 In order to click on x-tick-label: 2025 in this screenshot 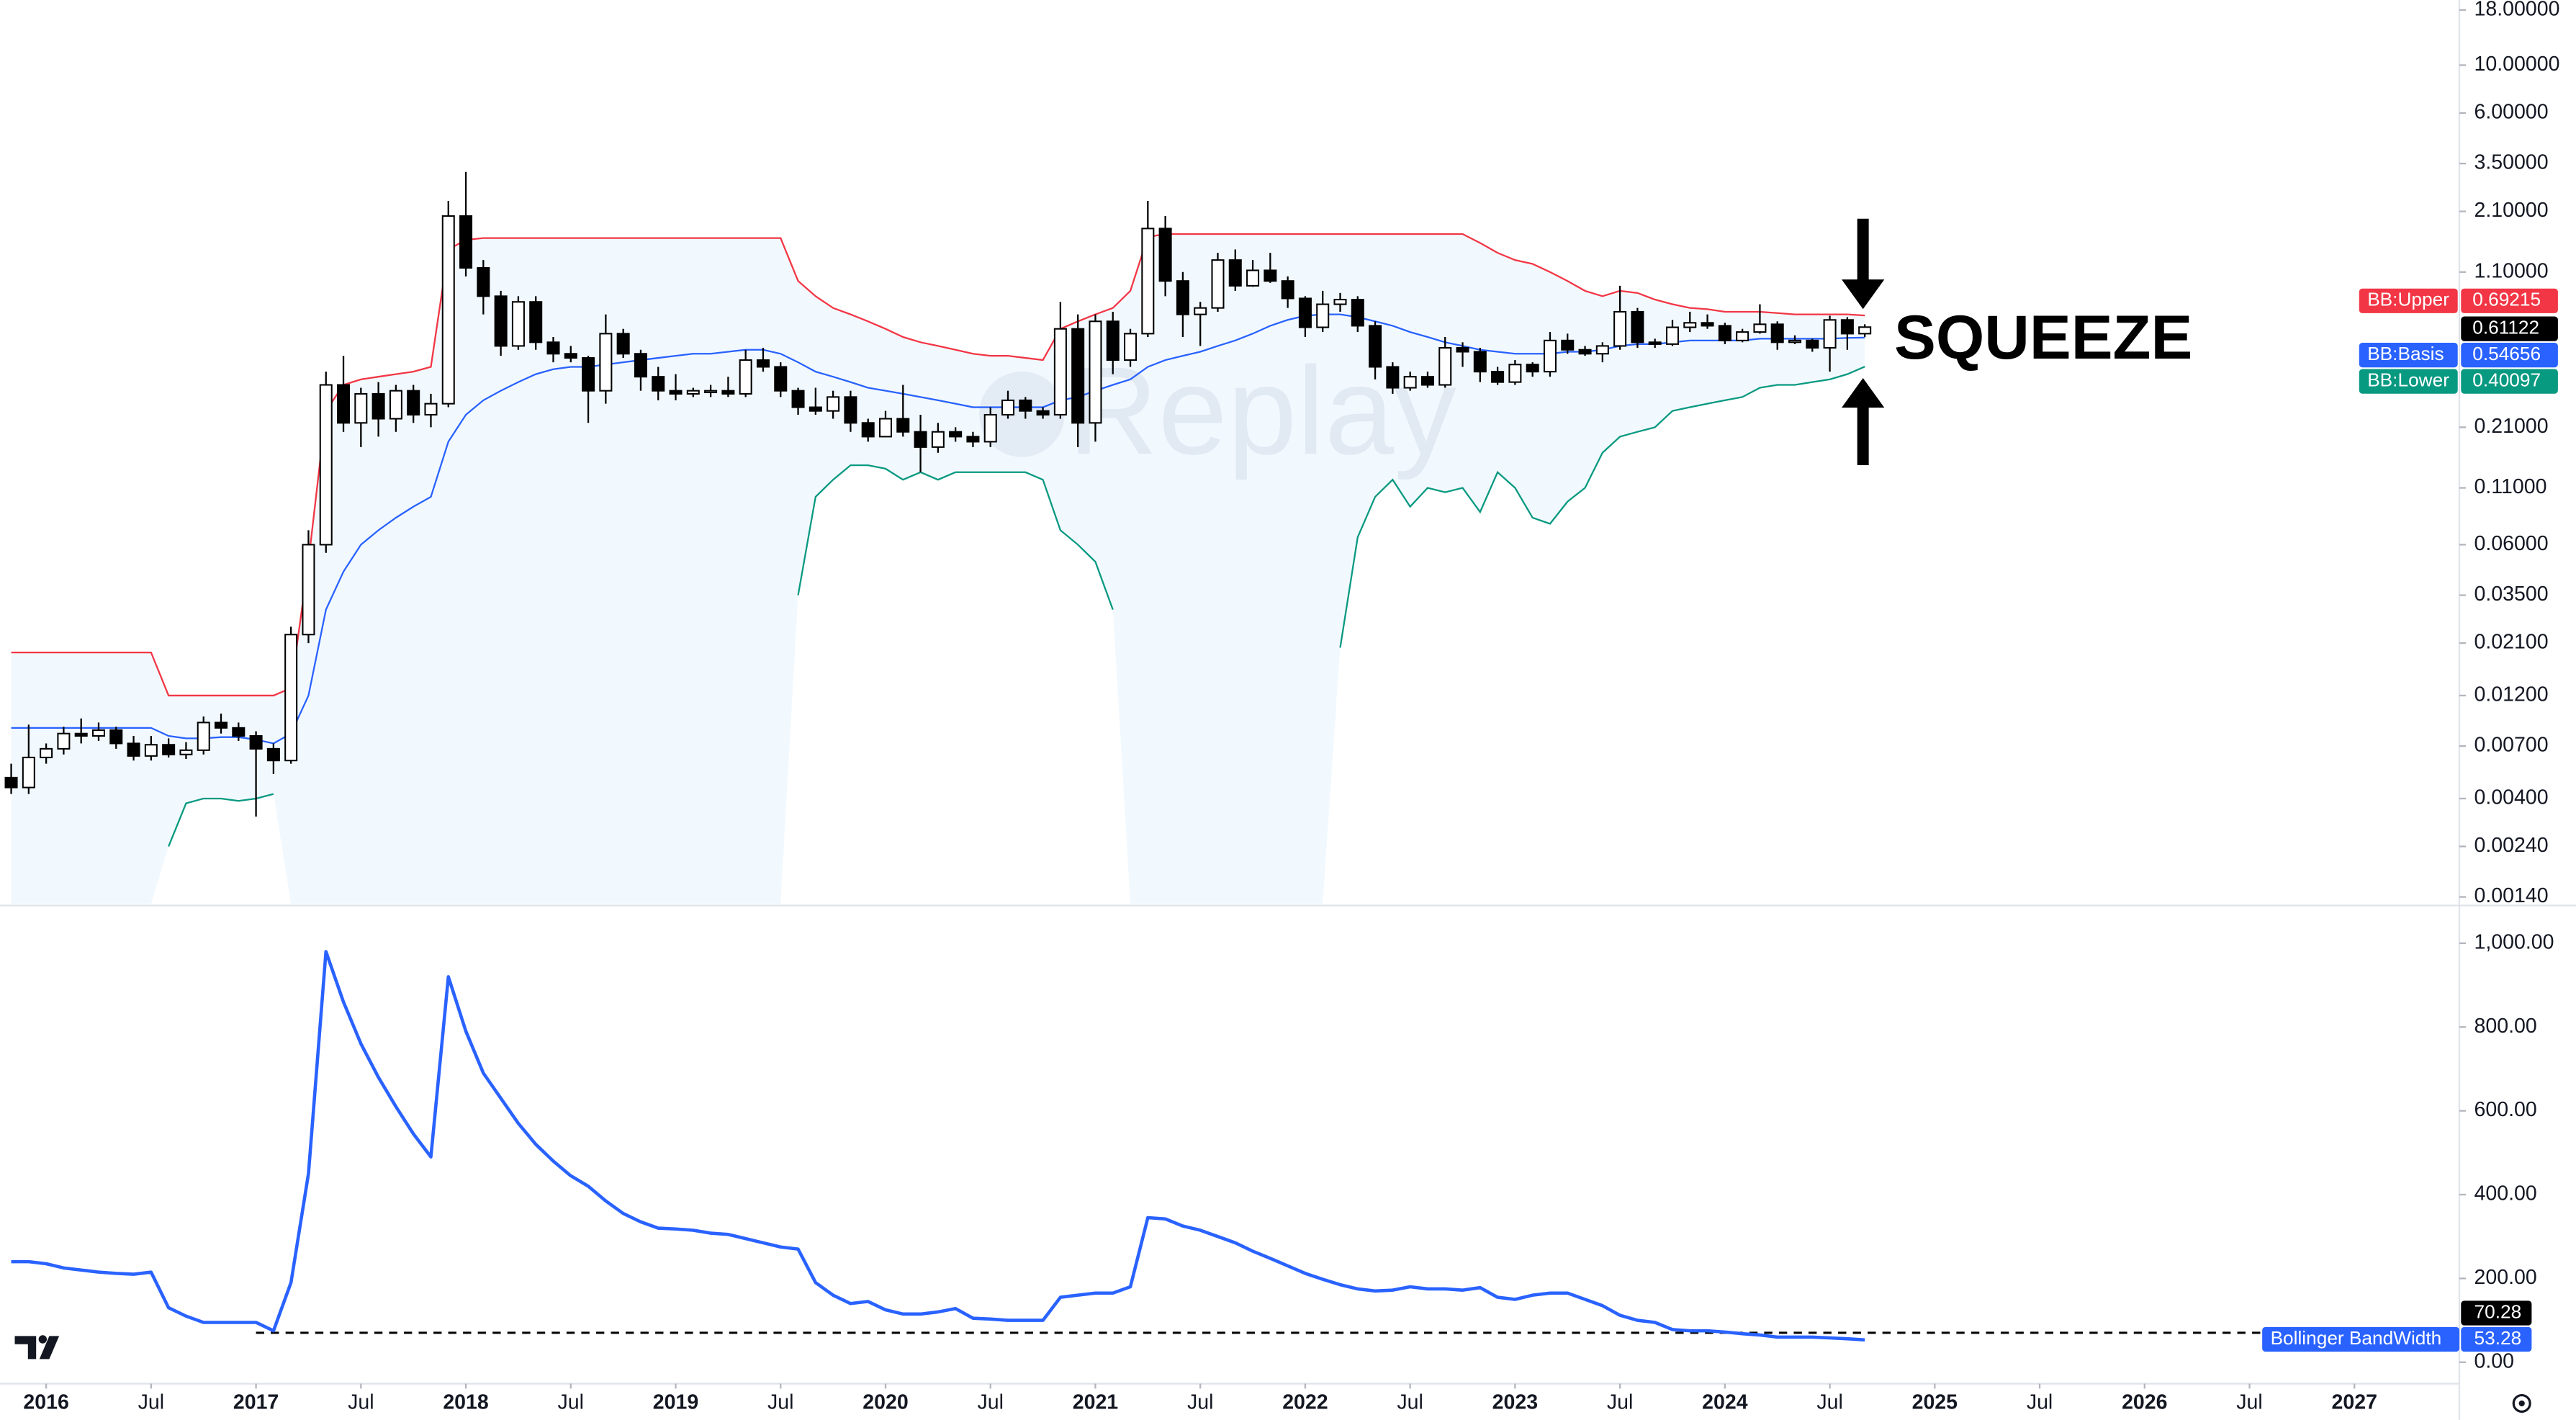, I will do `click(1935, 1402)`.